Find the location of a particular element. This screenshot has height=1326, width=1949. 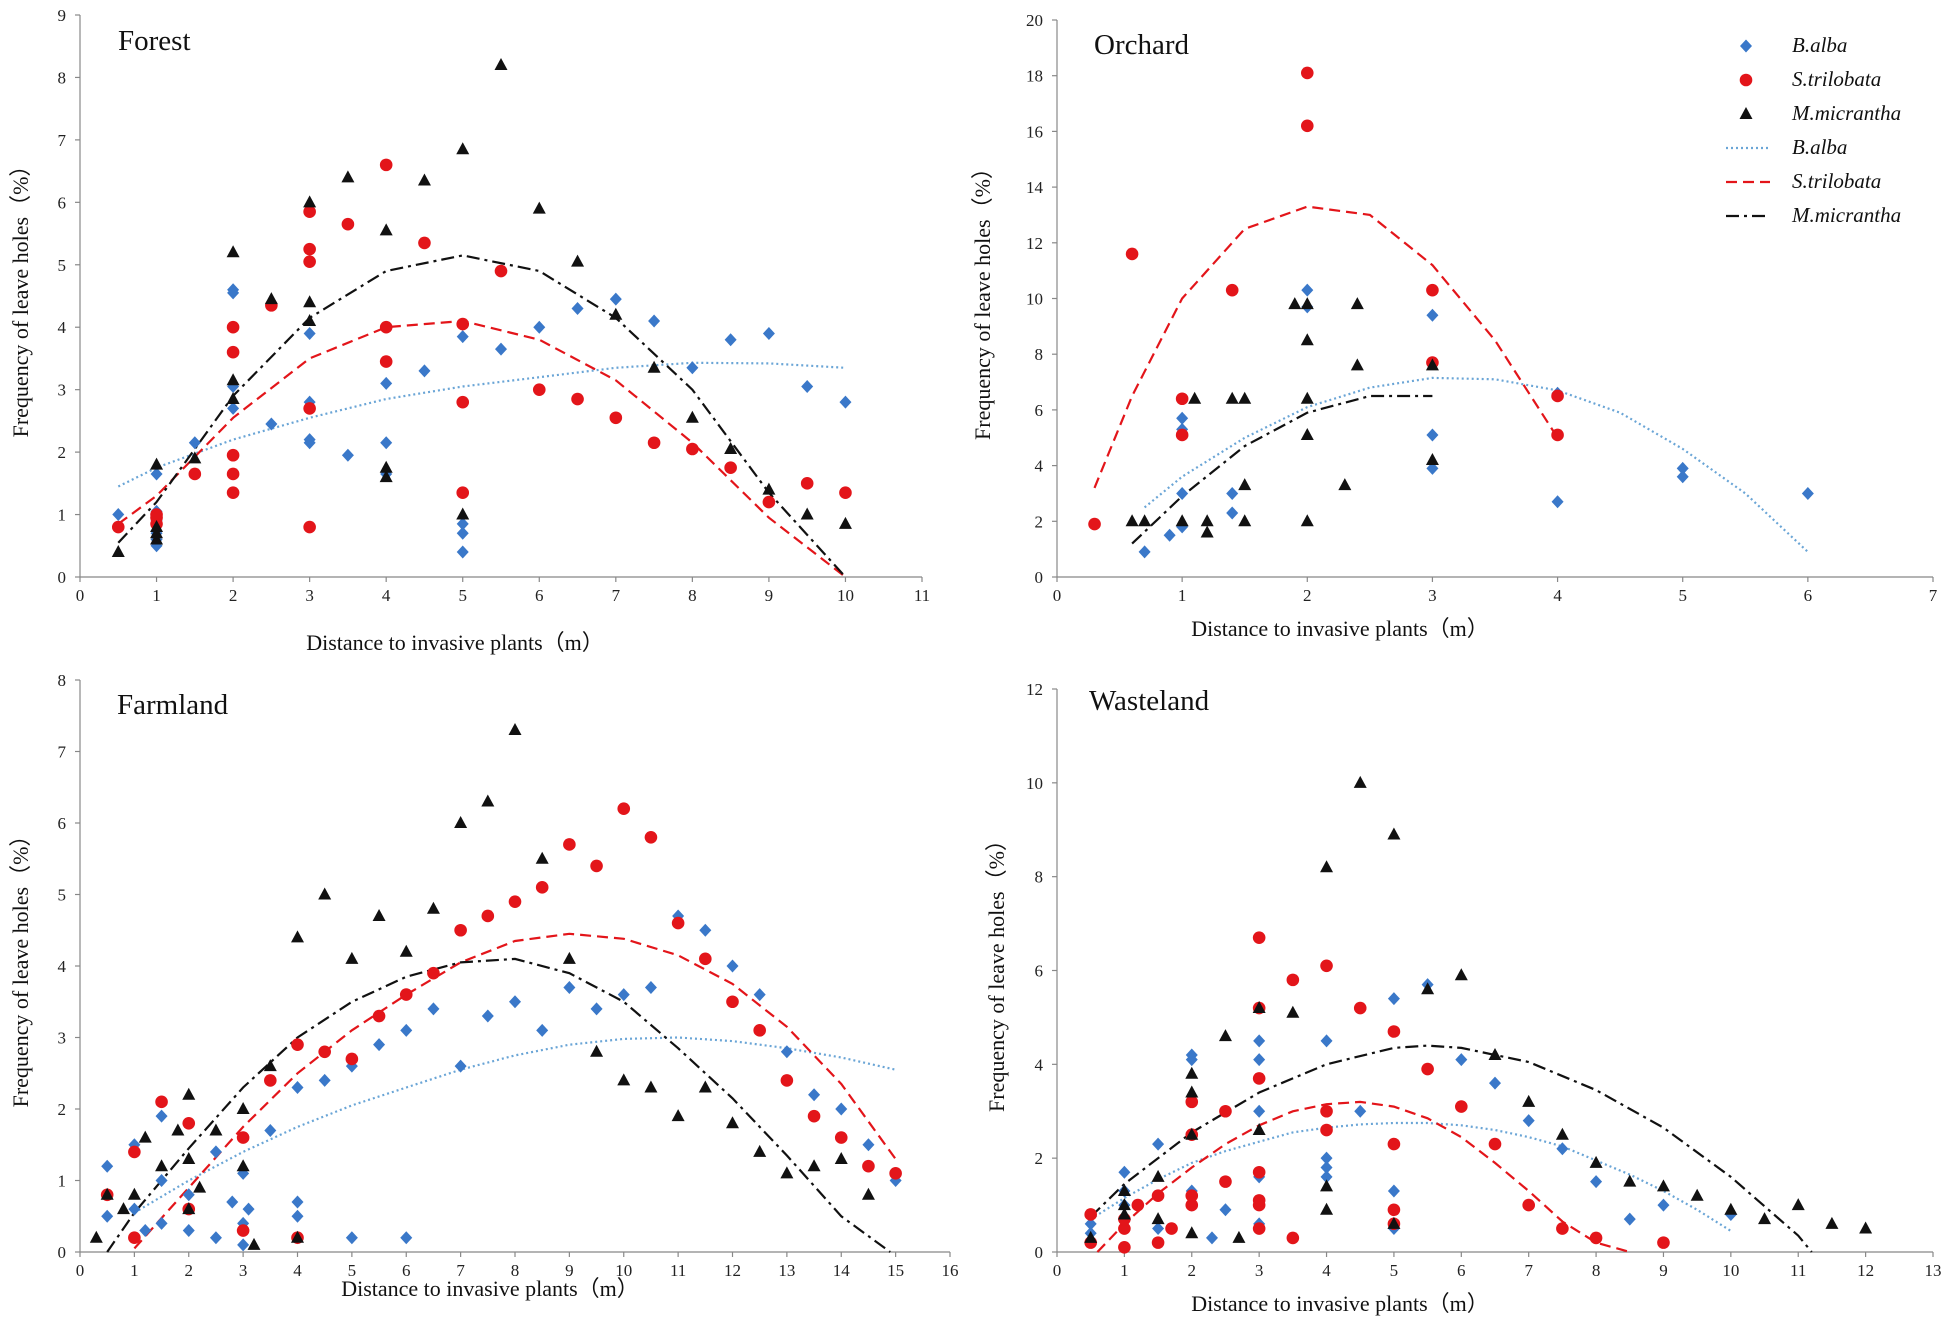

legend-label: S.trilobata is located at coordinates (1836, 181).